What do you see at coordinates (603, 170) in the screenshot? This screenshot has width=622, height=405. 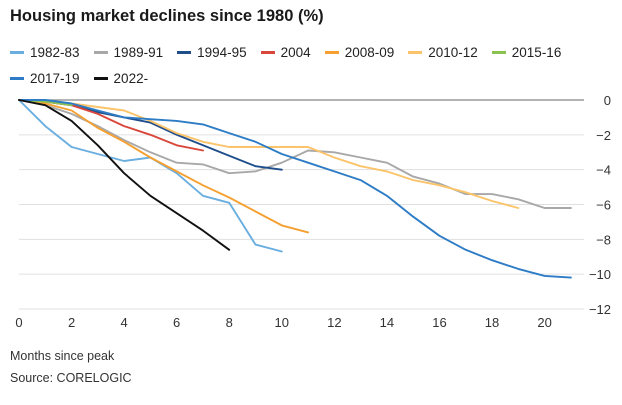 I see `y-tick-label: −4` at bounding box center [603, 170].